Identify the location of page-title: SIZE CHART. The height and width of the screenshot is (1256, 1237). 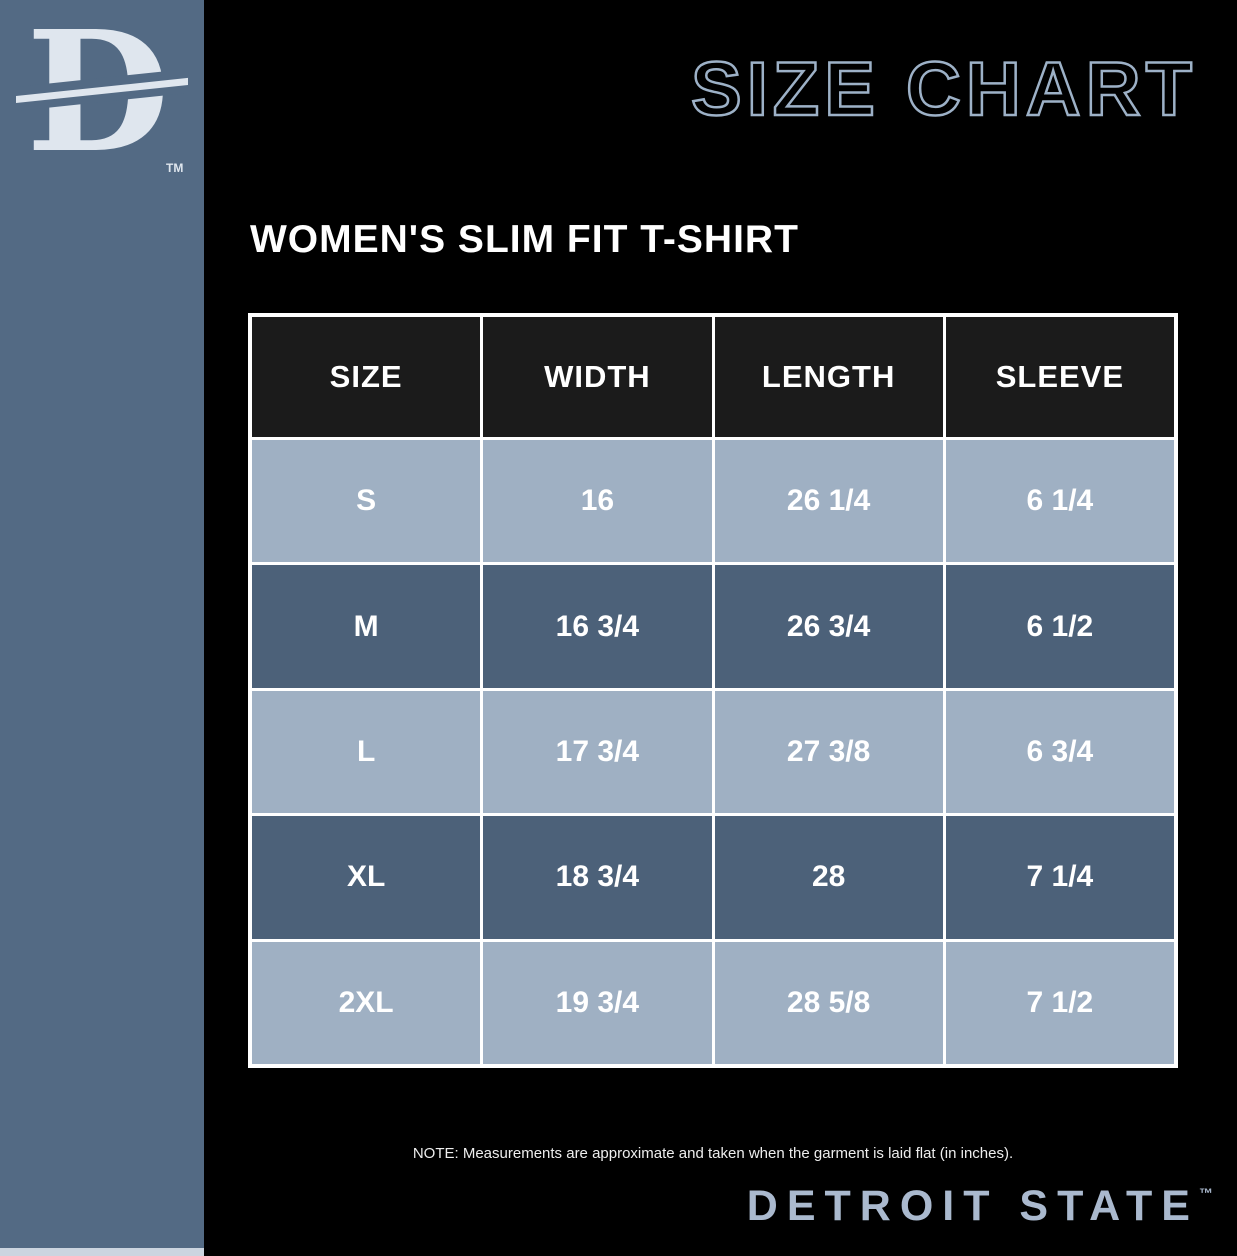
(943, 90).